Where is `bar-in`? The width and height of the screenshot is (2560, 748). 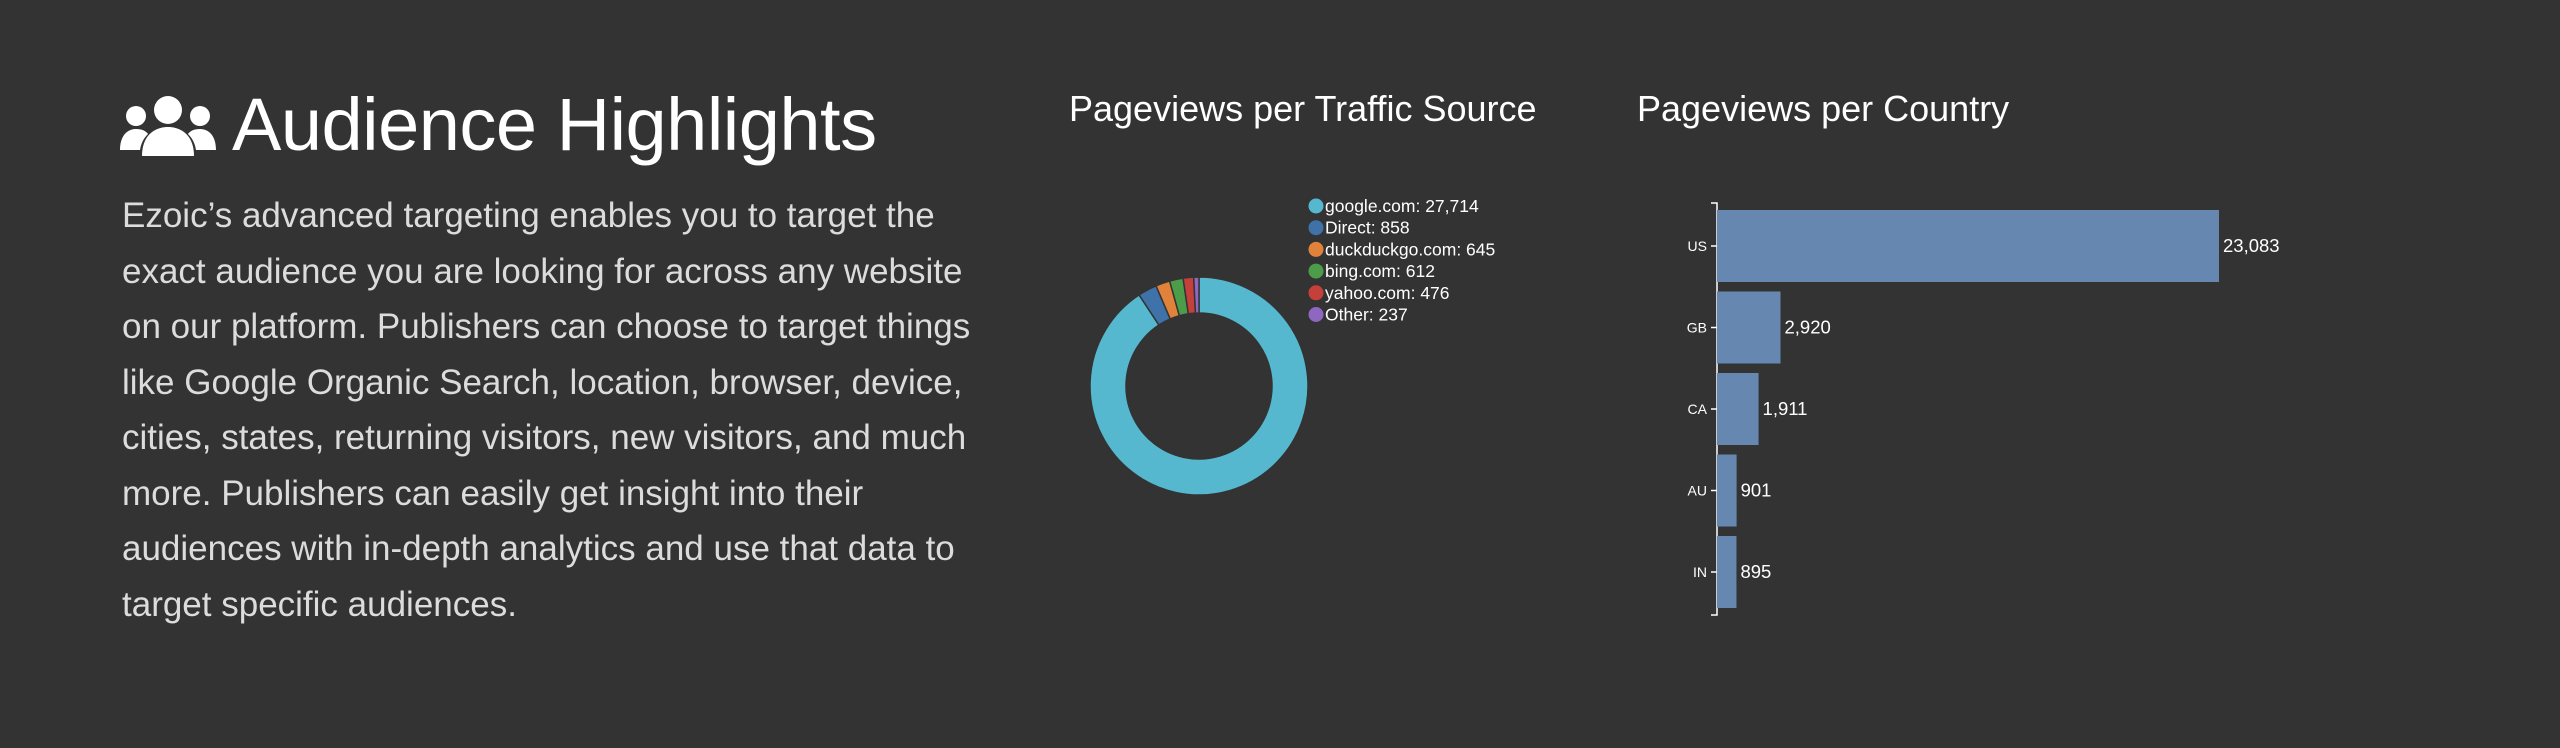
bar-in is located at coordinates (1727, 572).